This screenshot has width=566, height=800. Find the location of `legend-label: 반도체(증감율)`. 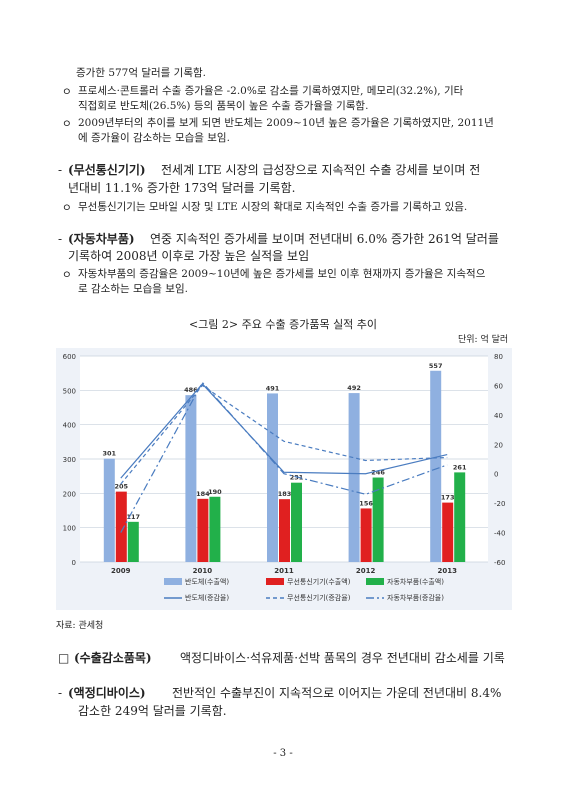

legend-label: 반도체(증감율) is located at coordinates (207, 597).